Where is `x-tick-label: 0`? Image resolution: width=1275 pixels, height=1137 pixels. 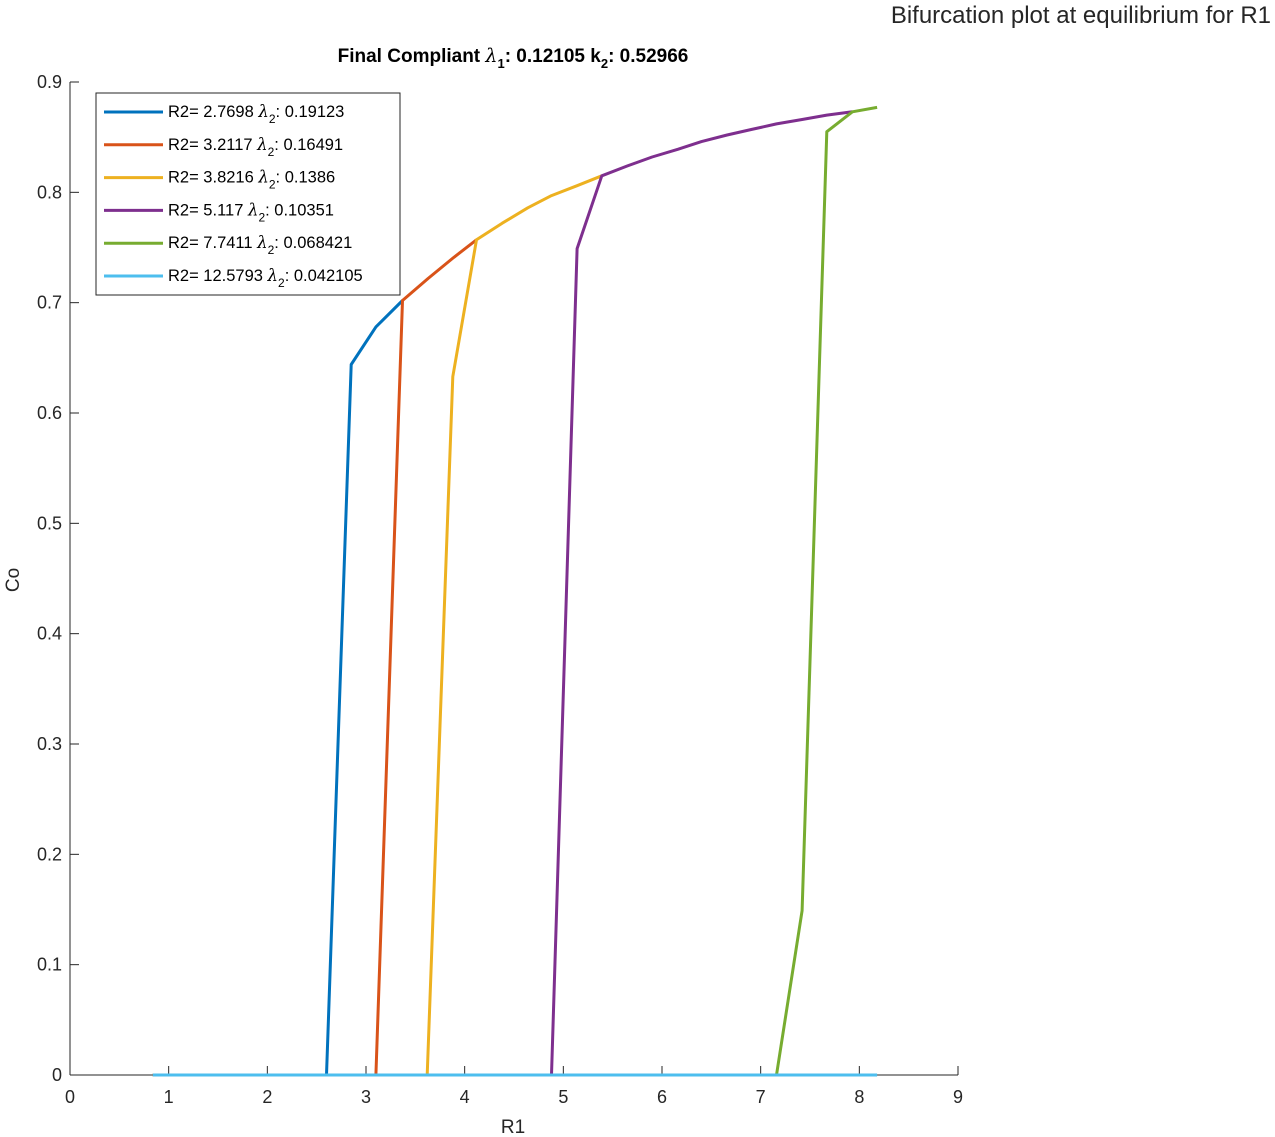
x-tick-label: 0 is located at coordinates (70, 1097).